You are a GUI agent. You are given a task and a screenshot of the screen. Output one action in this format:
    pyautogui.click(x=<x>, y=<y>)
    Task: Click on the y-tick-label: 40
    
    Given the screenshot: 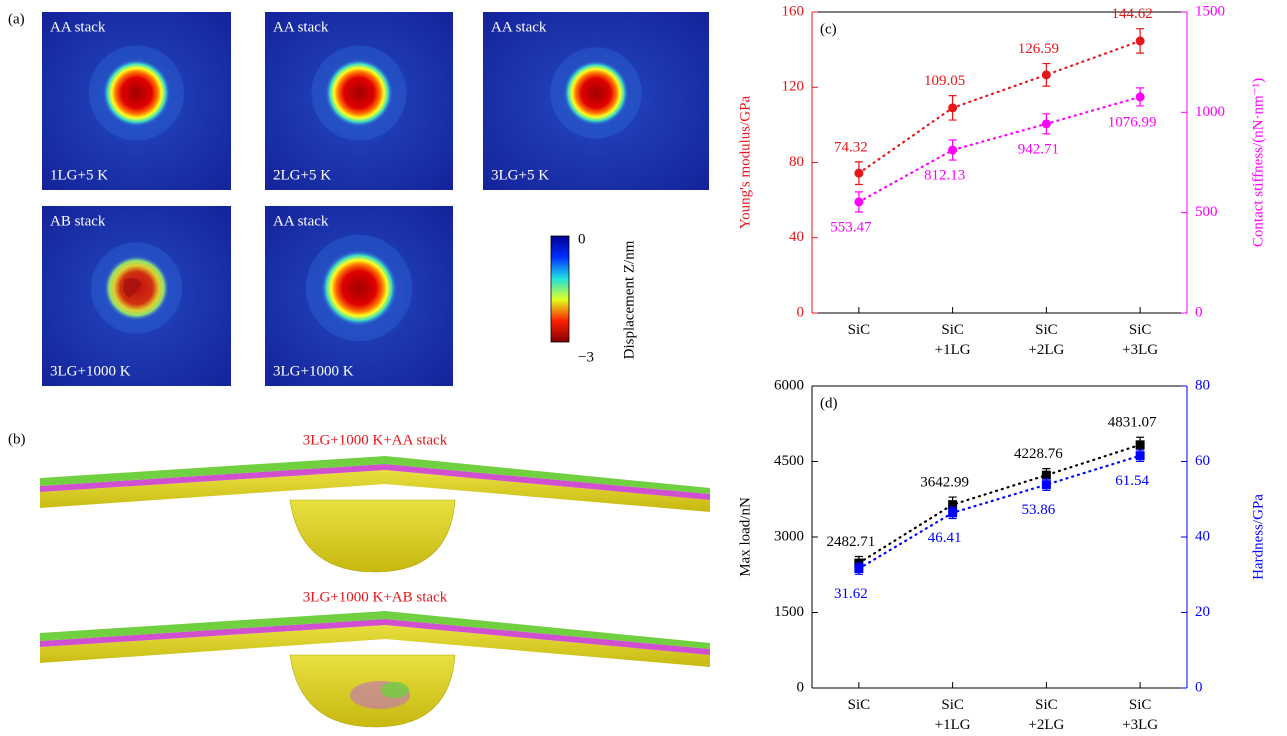 What is the action you would take?
    pyautogui.click(x=796, y=237)
    